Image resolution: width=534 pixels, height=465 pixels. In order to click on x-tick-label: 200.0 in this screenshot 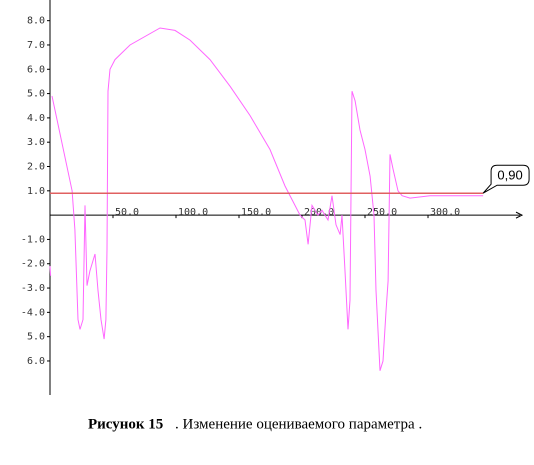, I will do `click(319, 212)`.